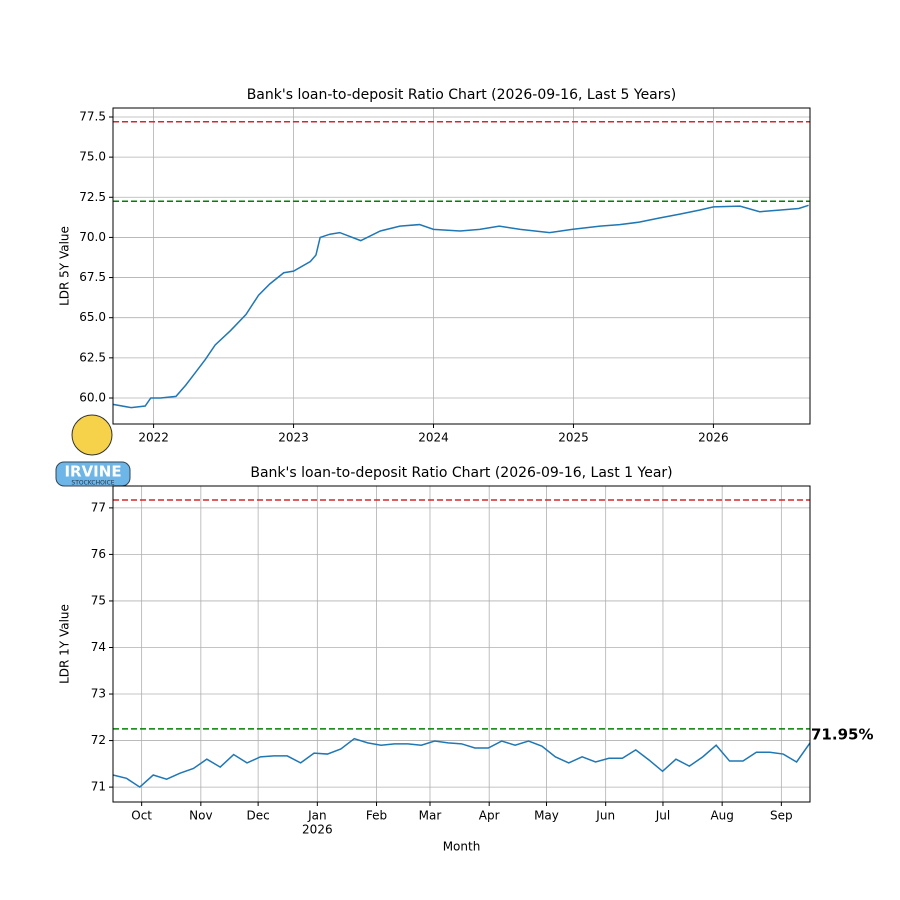 The width and height of the screenshot is (900, 900). Describe the element at coordinates (92, 435) in the screenshot. I see `logo-face` at that location.